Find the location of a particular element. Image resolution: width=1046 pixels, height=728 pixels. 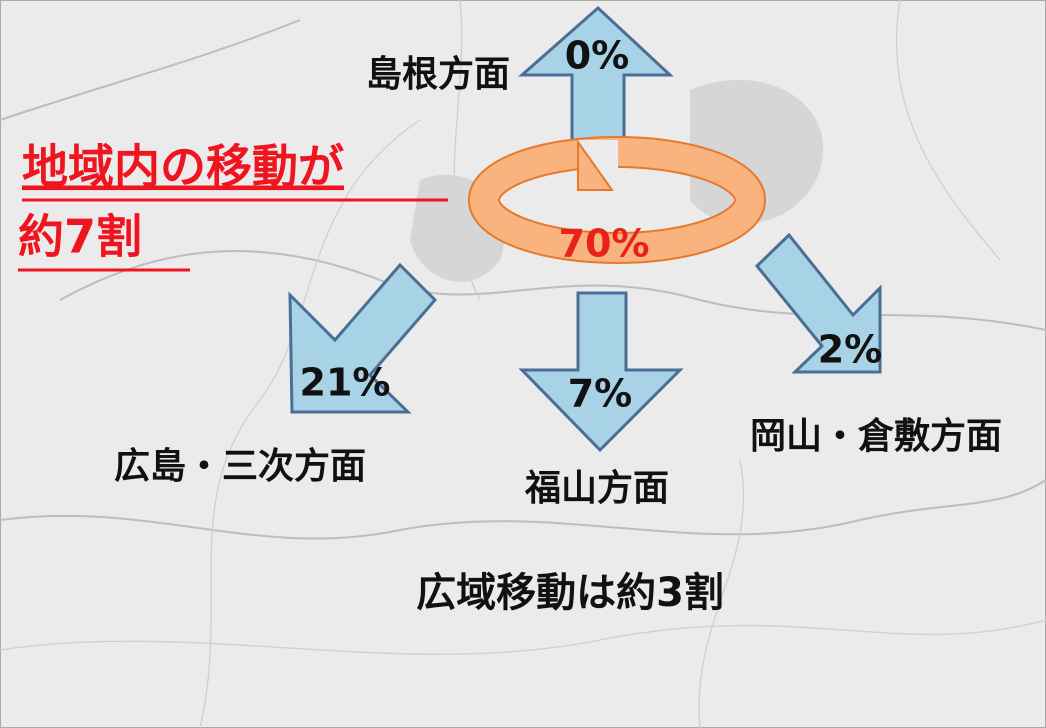

arrow-south is located at coordinates (601, 372).